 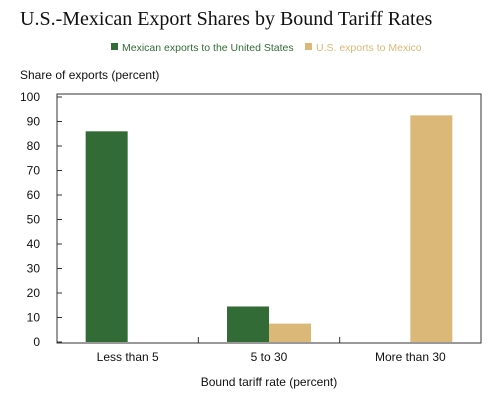 What do you see at coordinates (34, 293) in the screenshot?
I see `y-tick-label: 20` at bounding box center [34, 293].